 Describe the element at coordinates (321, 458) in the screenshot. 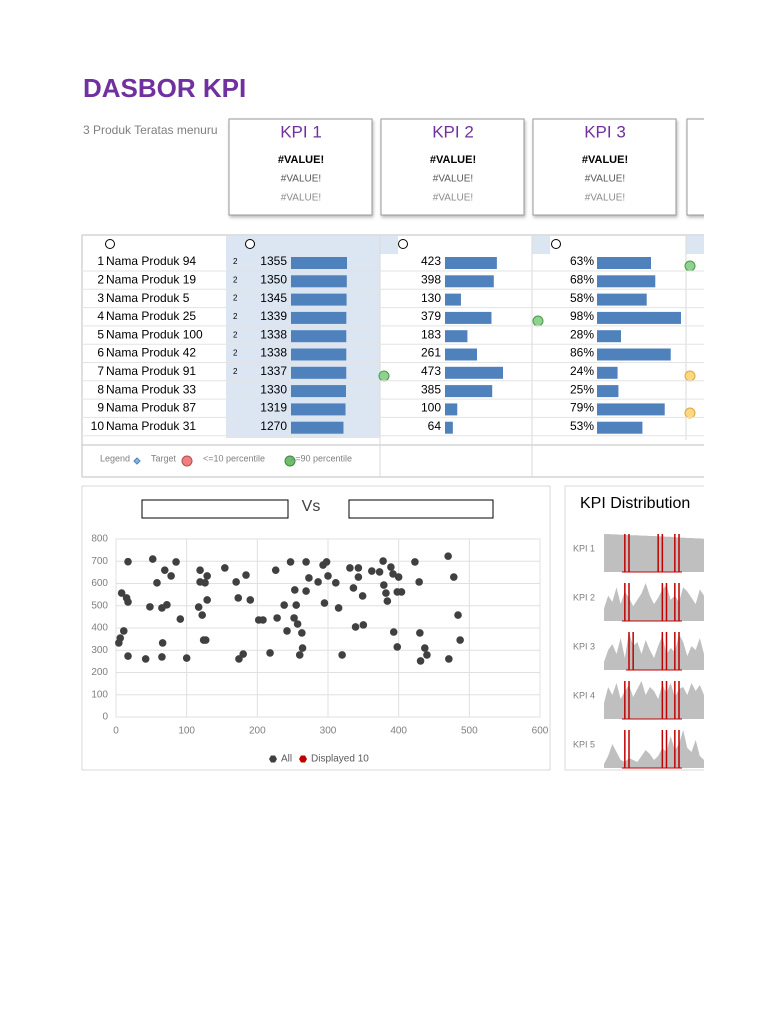

I see `legend-high: >=90 percentile` at that location.